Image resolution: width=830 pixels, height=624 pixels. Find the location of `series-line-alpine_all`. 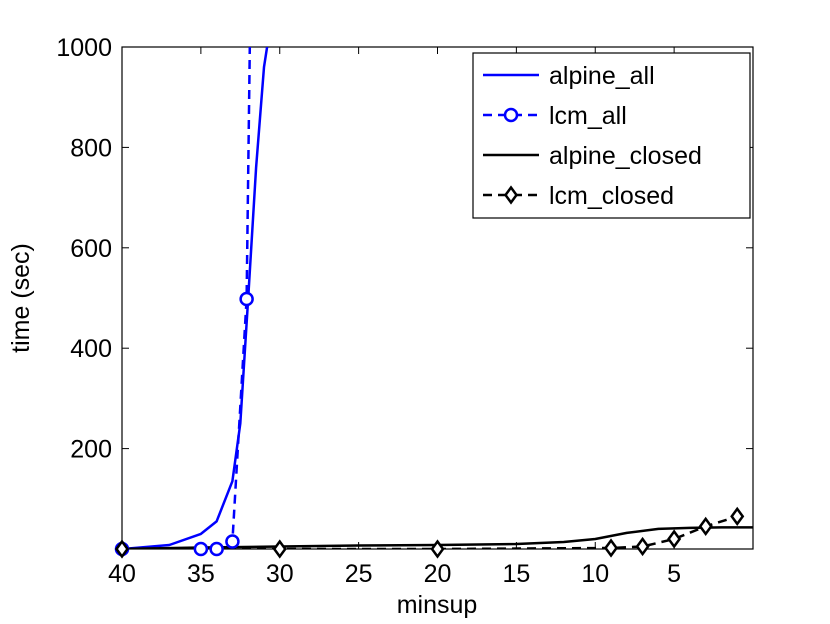

series-line-alpine_all is located at coordinates (195, 298).